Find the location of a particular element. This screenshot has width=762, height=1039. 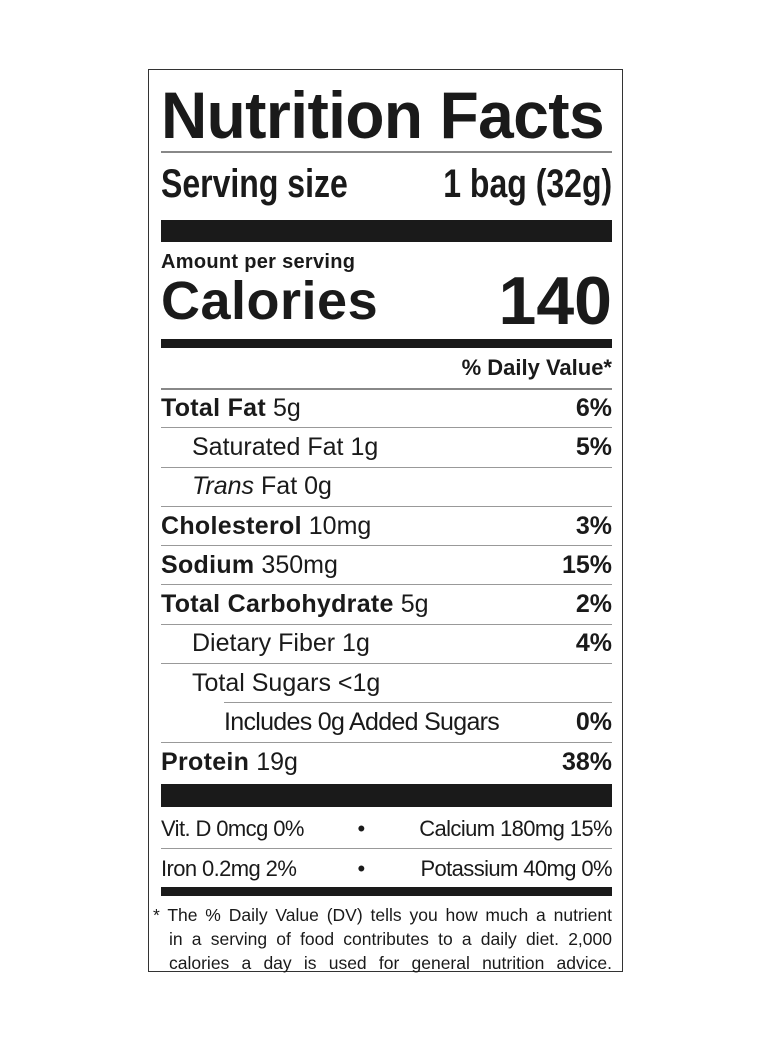

nutrient-dv: 5% is located at coordinates (593, 446).